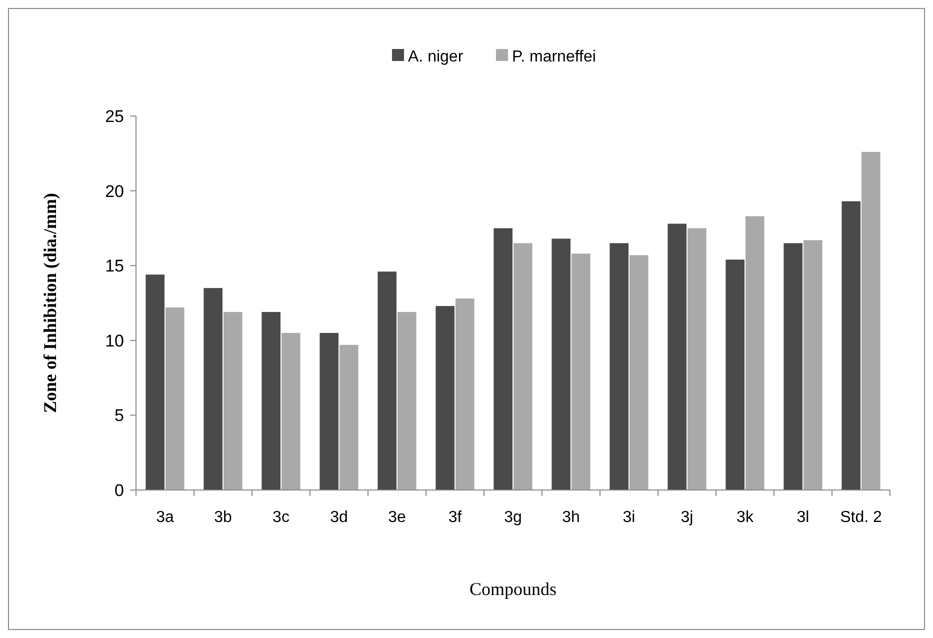 The image size is (933, 638). What do you see at coordinates (50, 303) in the screenshot?
I see `y-axis-title: Zone of Inhibition (dia./mm)` at bounding box center [50, 303].